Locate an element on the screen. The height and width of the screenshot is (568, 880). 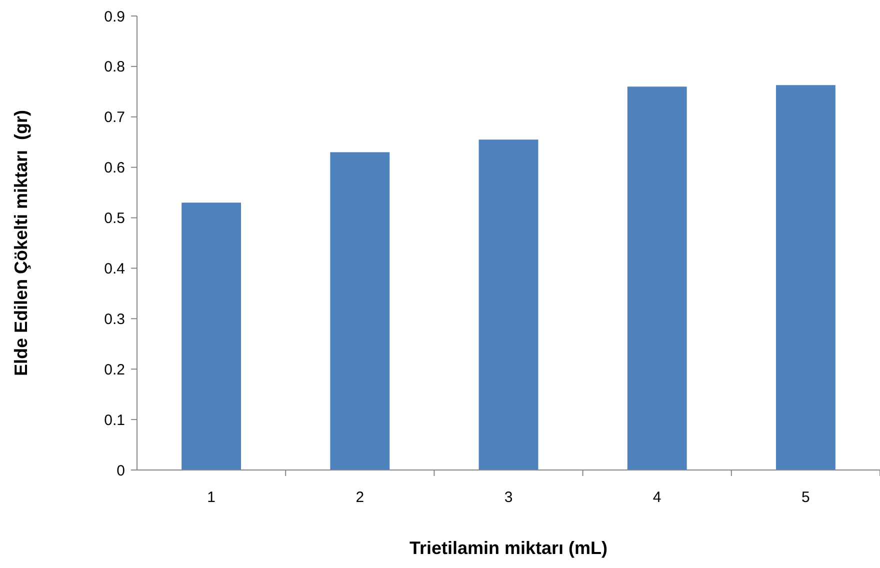
x-tick-label: 2 is located at coordinates (360, 497).